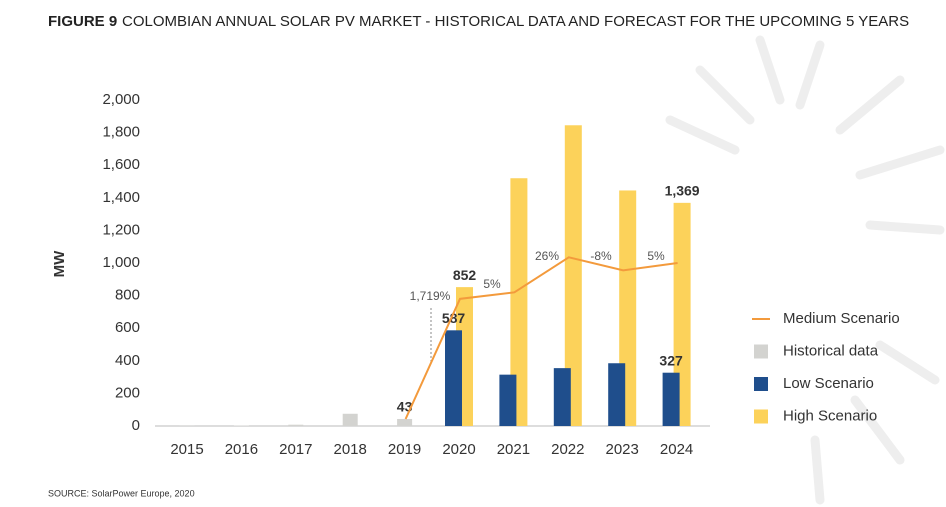  What do you see at coordinates (671, 360) in the screenshot?
I see `data-label: 327` at bounding box center [671, 360].